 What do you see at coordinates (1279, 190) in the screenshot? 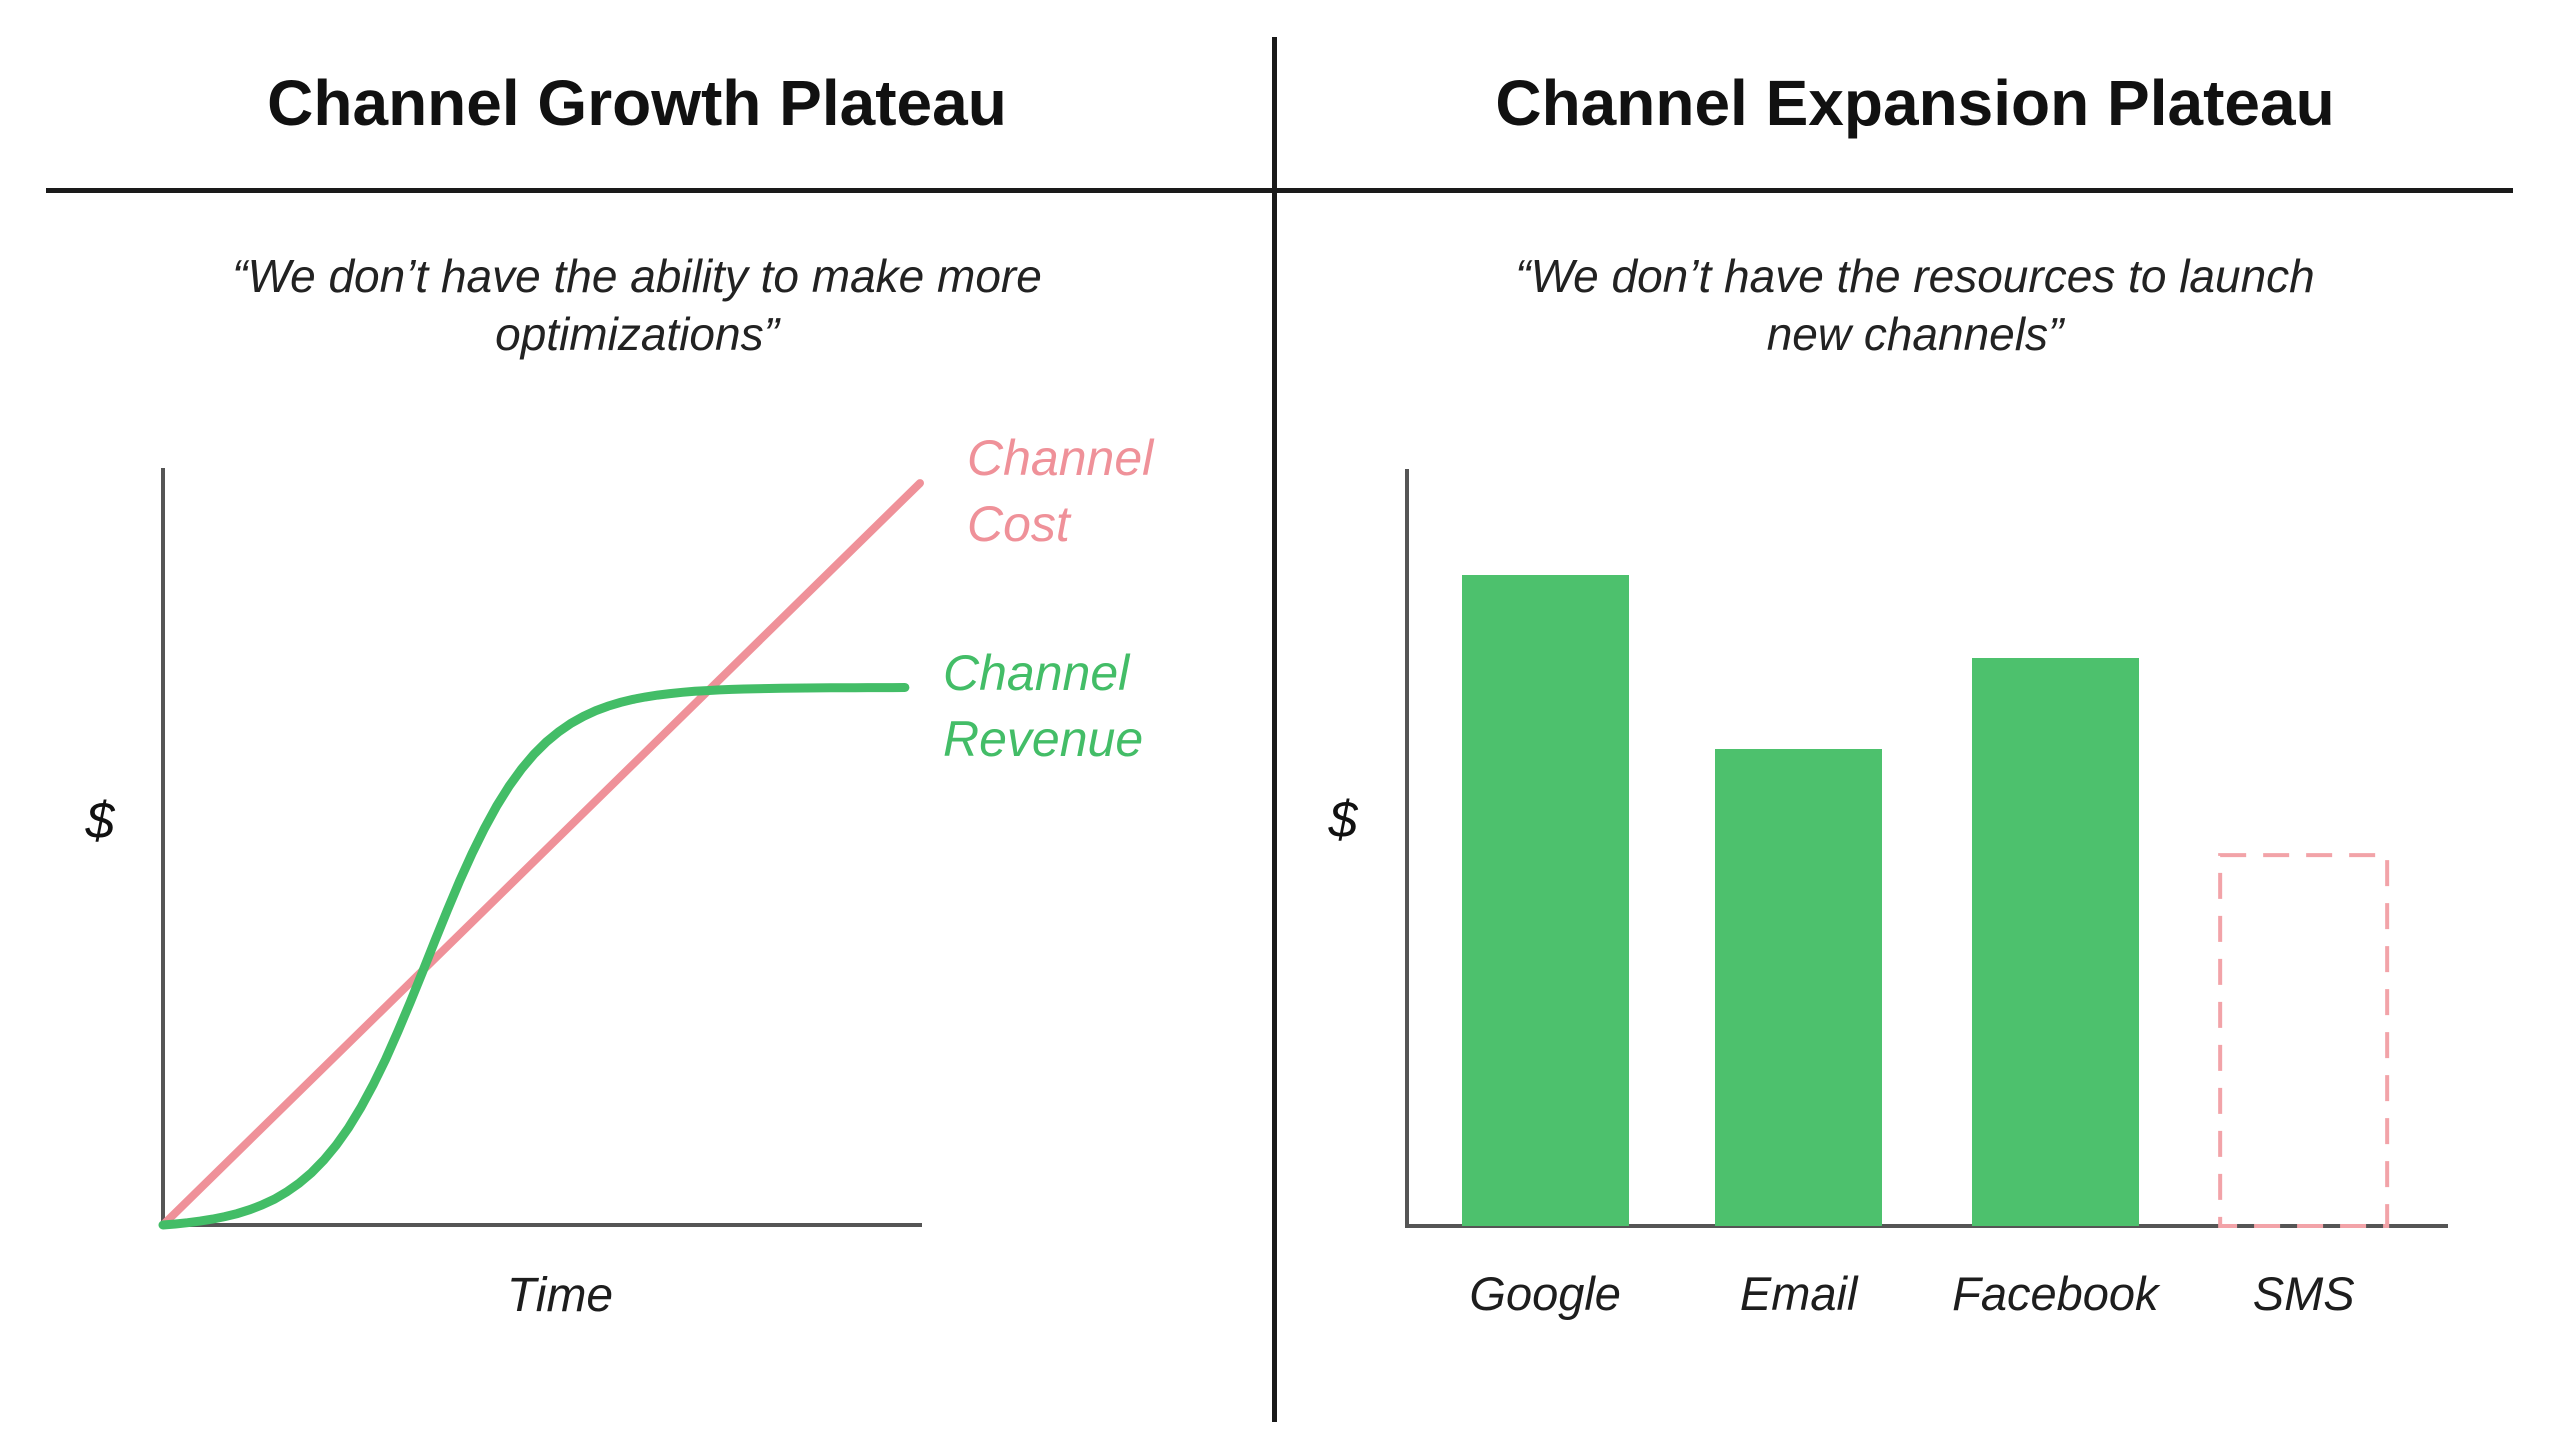
I see `title-underline-rule` at bounding box center [1279, 190].